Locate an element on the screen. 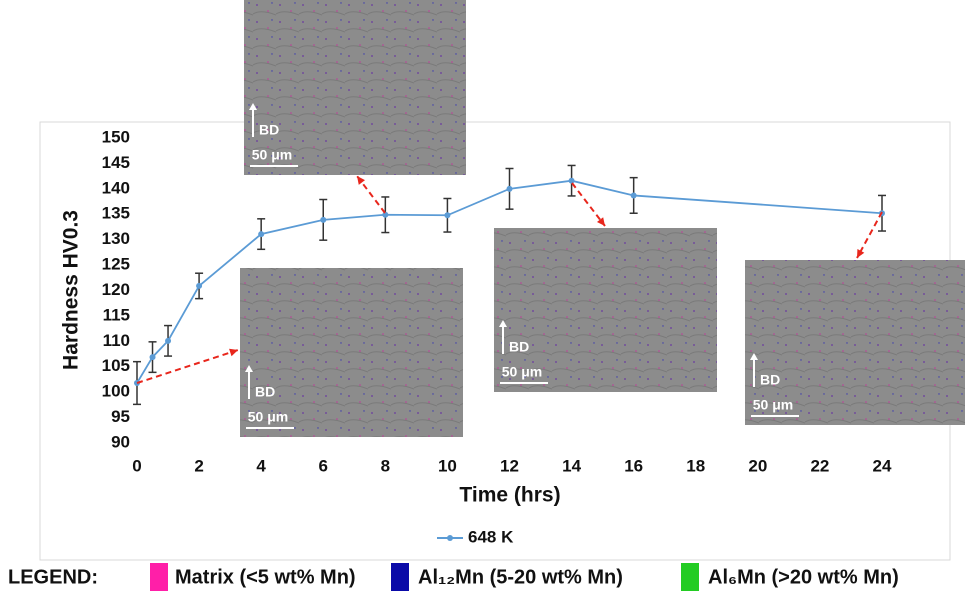 This screenshot has width=965, height=593. x-tick-label: 10 is located at coordinates (447, 465).